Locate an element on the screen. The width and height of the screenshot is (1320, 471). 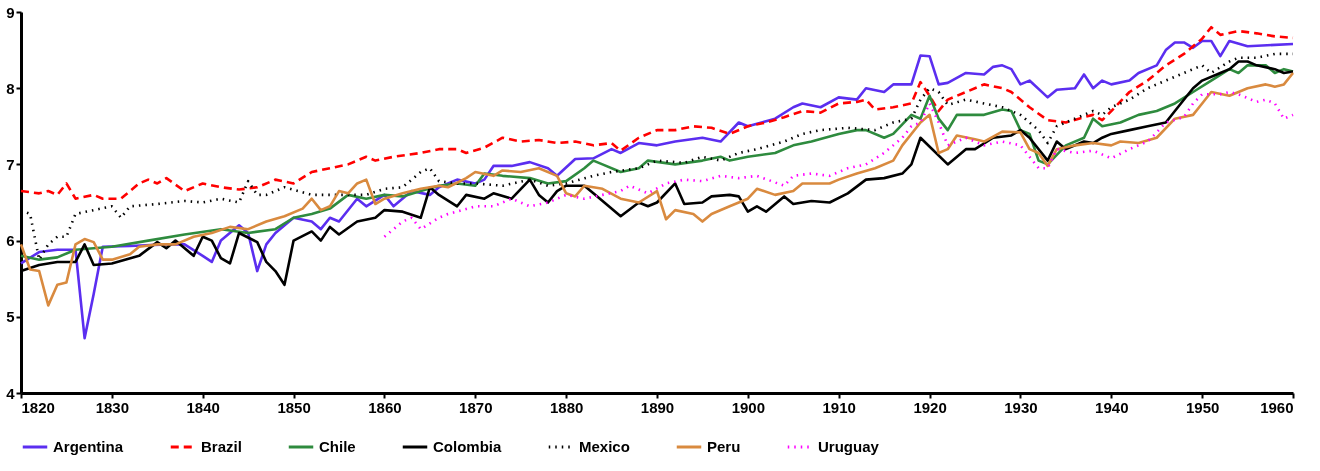
y-tick-label: 9 is located at coordinates (10, 12).